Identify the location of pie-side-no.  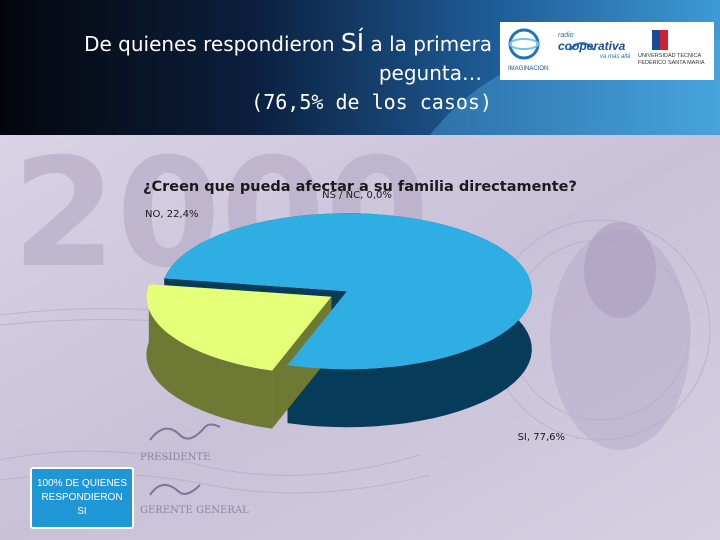
(209, 356).